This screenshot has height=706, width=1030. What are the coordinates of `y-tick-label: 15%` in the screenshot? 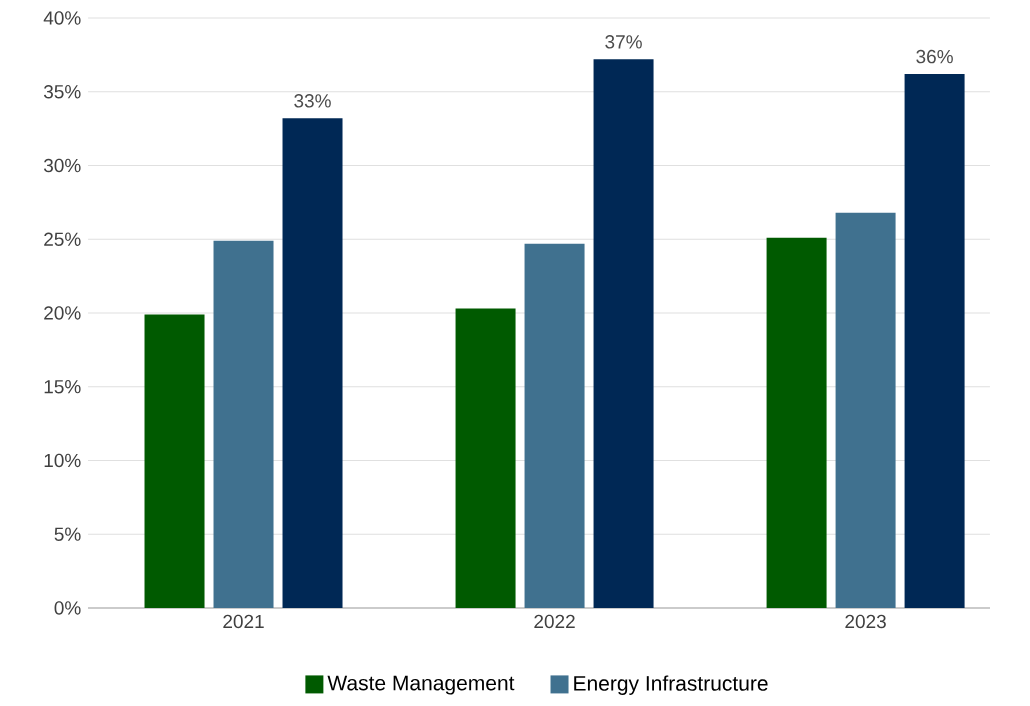 It's located at (62, 387).